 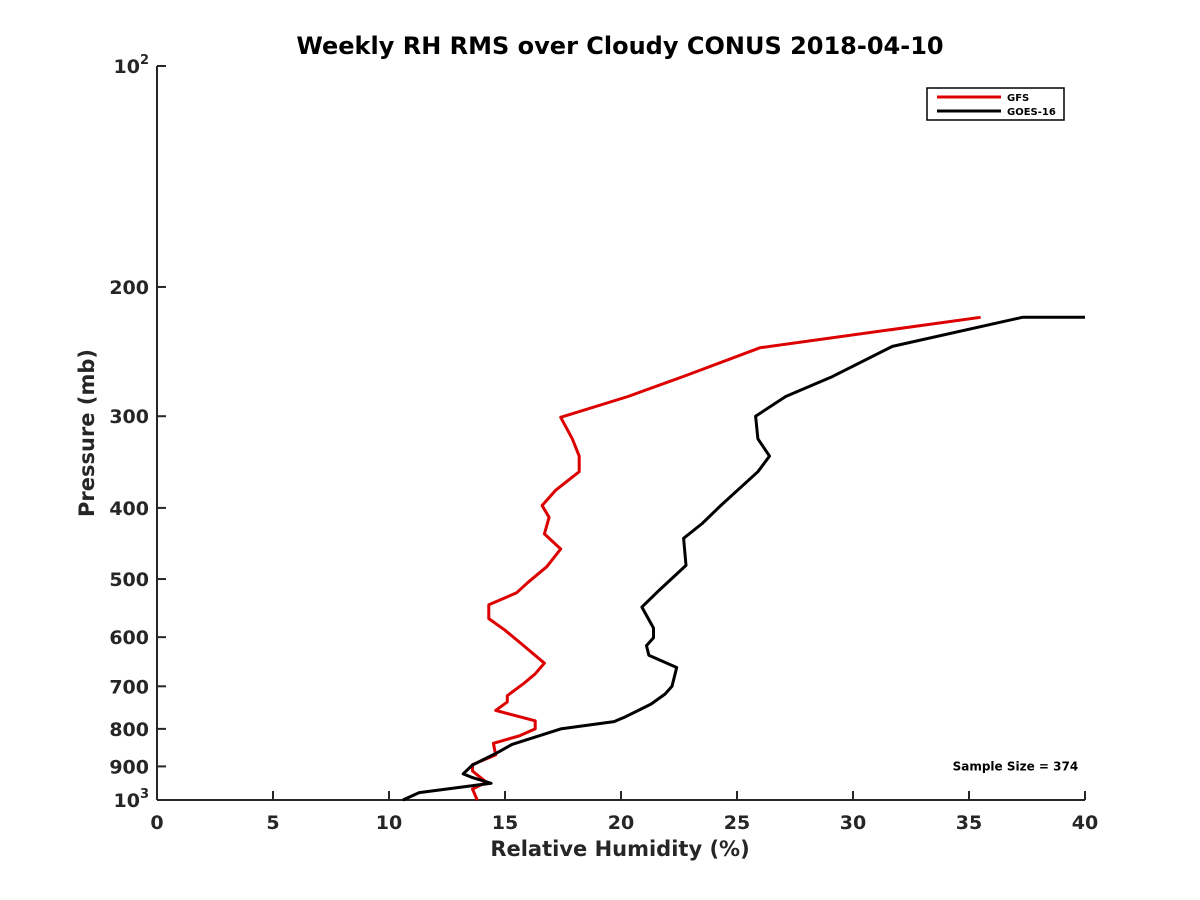 What do you see at coordinates (995, 104) in the screenshot?
I see `legend-box` at bounding box center [995, 104].